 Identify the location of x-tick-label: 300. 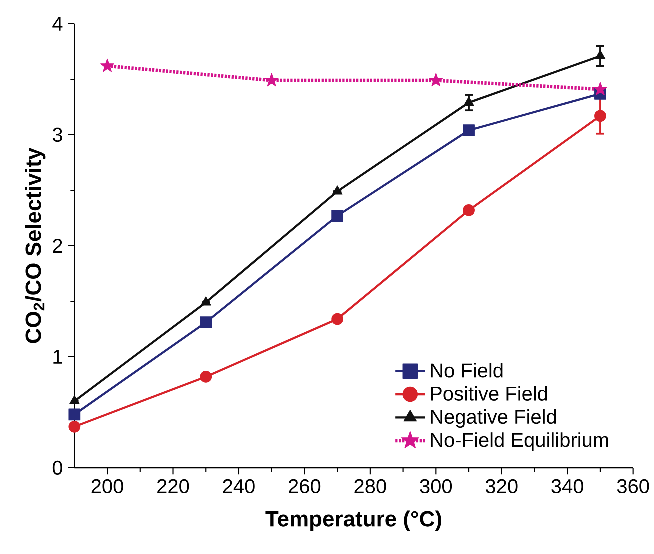
(436, 486).